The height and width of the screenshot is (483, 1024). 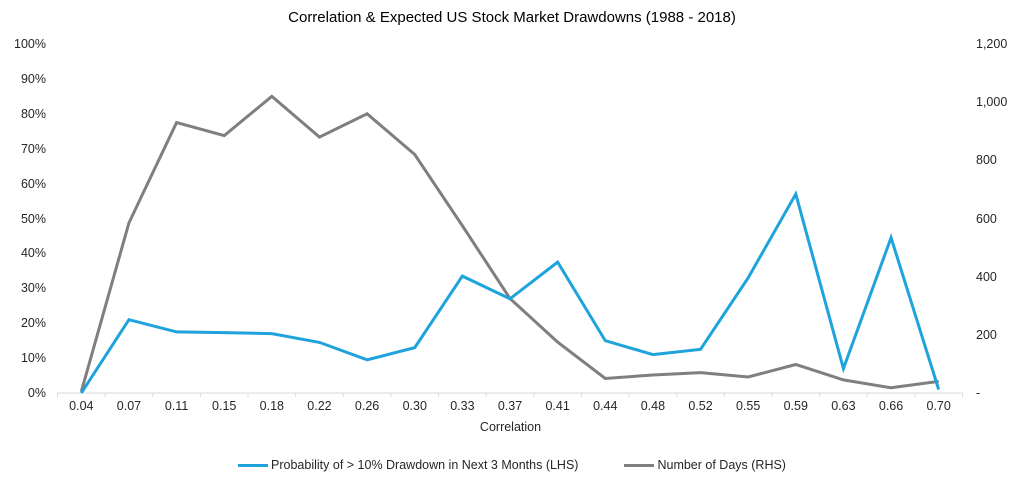 I want to click on right-axis-tick-label: 1,200, so click(x=992, y=44).